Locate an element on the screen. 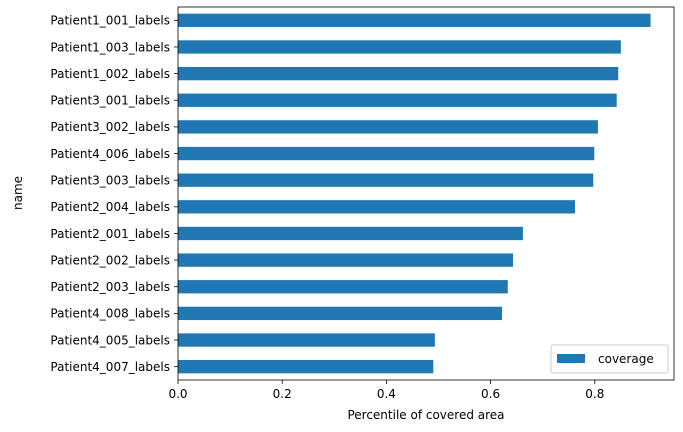 The height and width of the screenshot is (432, 683). bar-Patient3_002_labels is located at coordinates (388, 127).